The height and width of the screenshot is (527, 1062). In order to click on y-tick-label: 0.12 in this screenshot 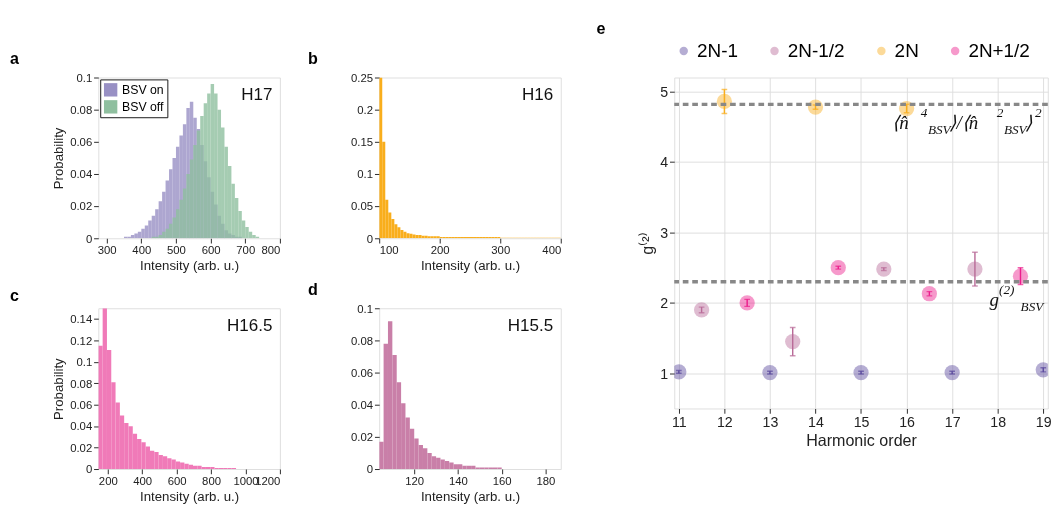, I will do `click(81, 340)`.